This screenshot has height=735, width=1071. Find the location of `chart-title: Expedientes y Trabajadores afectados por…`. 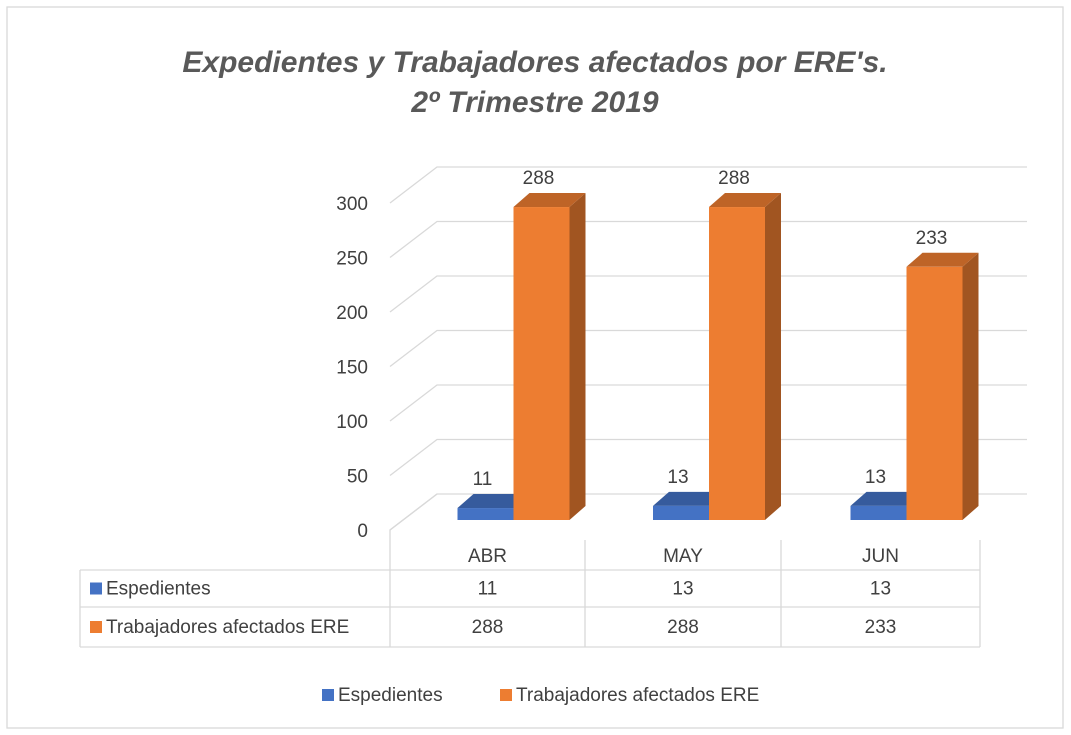

chart-title: Expedientes y Trabajadores afectados por… is located at coordinates (534, 62).